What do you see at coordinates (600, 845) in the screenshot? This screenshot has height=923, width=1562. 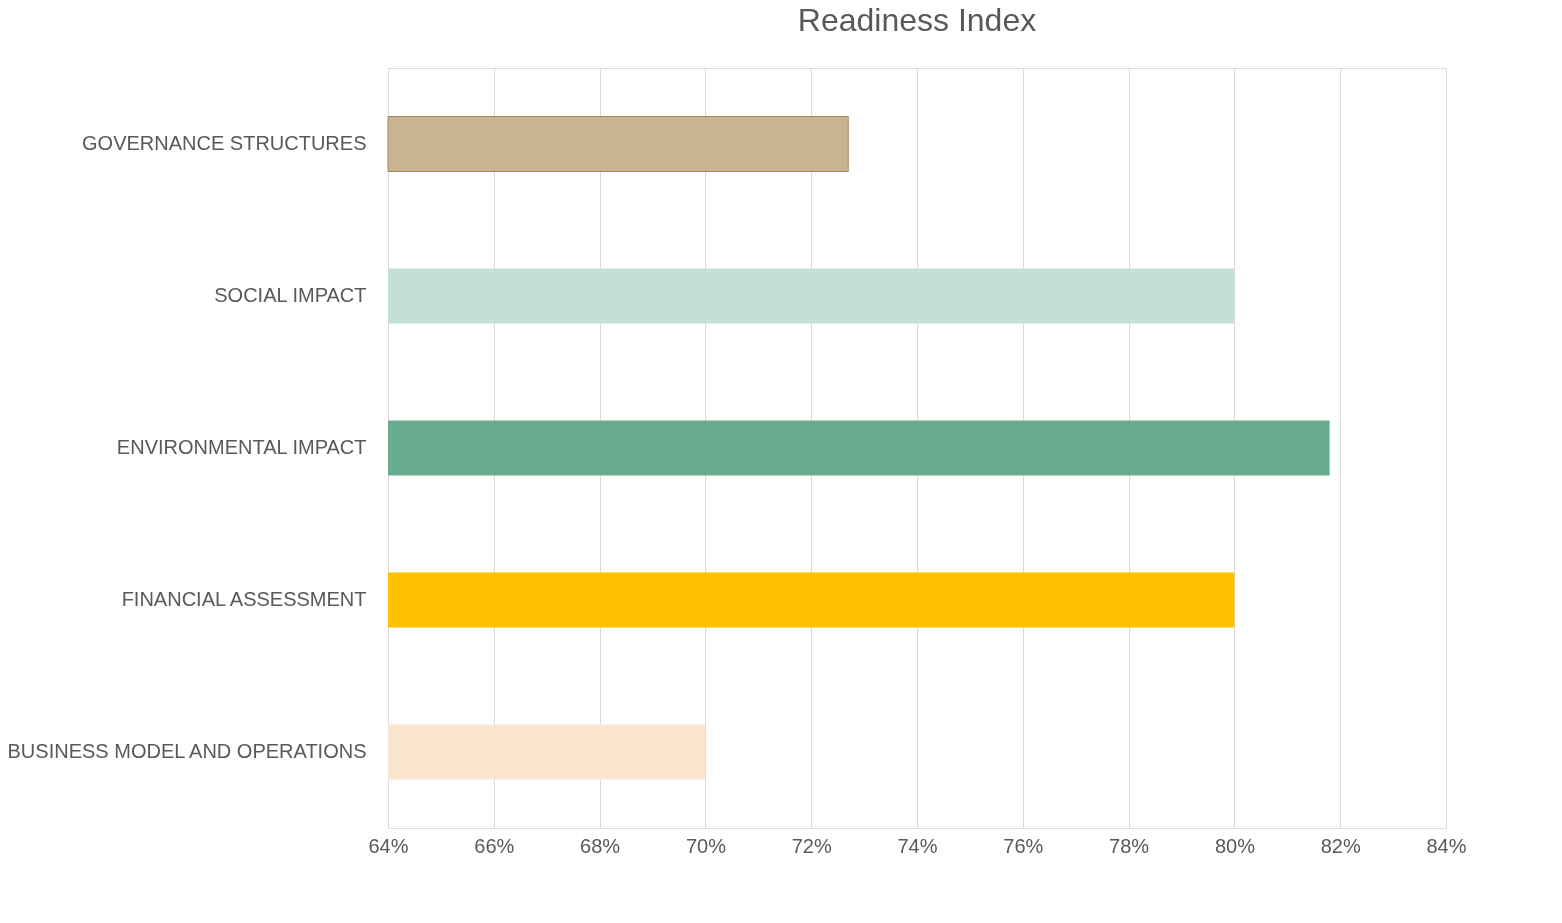 I see `x-tick-label: 68%` at bounding box center [600, 845].